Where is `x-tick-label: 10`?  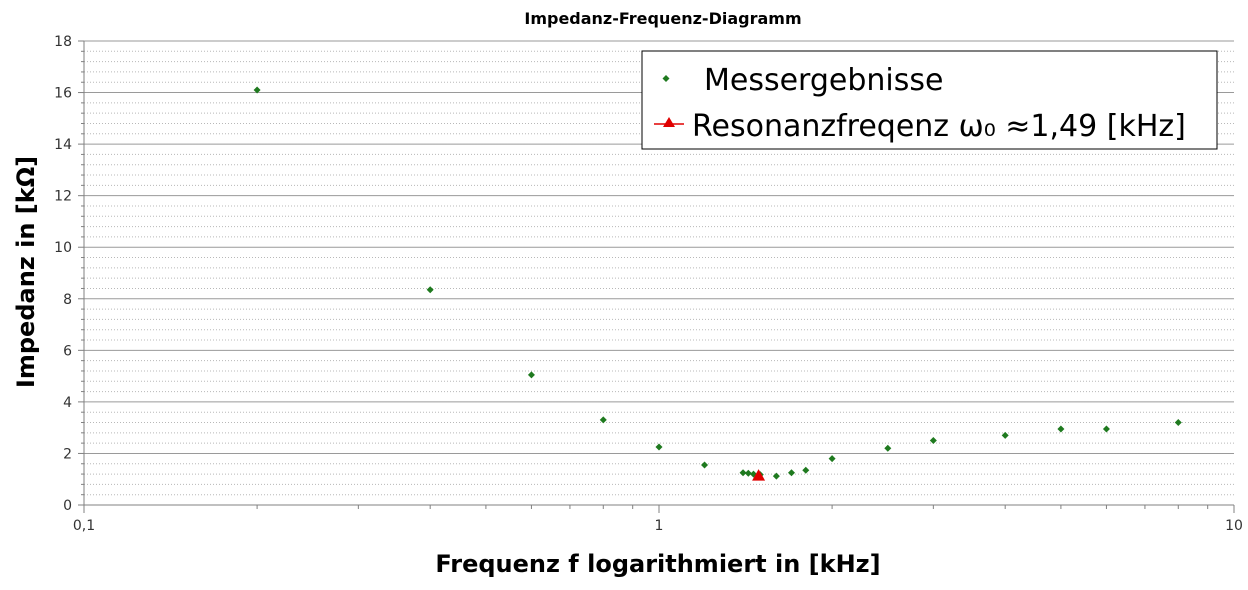
x-tick-label: 10 is located at coordinates (1234, 526).